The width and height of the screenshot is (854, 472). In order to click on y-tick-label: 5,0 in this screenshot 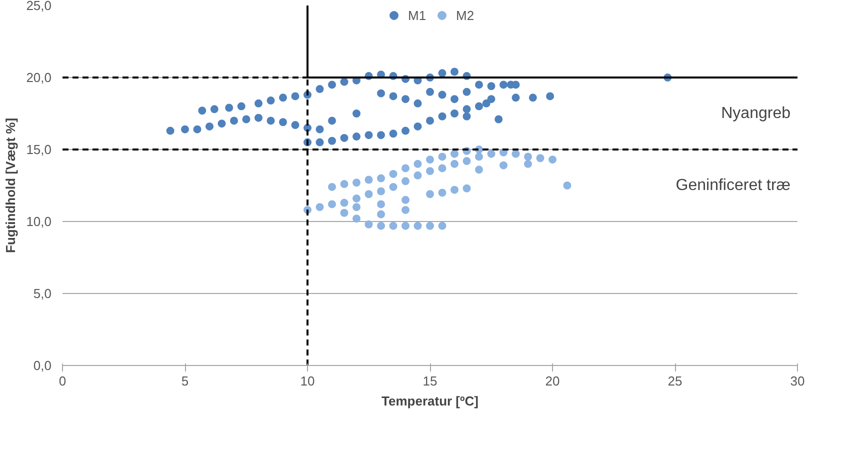, I will do `click(42, 293)`.